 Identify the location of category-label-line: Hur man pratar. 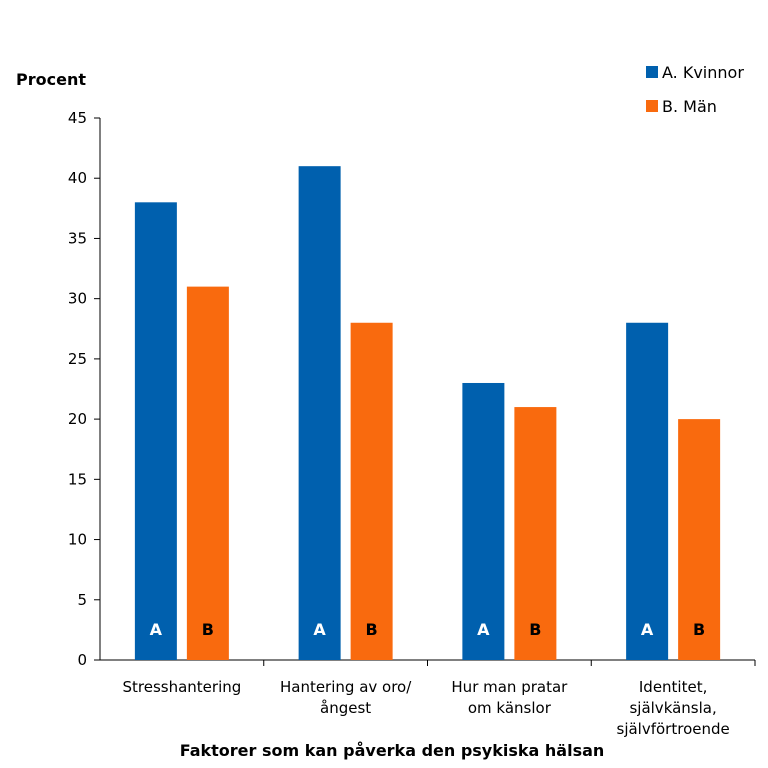
(509, 687).